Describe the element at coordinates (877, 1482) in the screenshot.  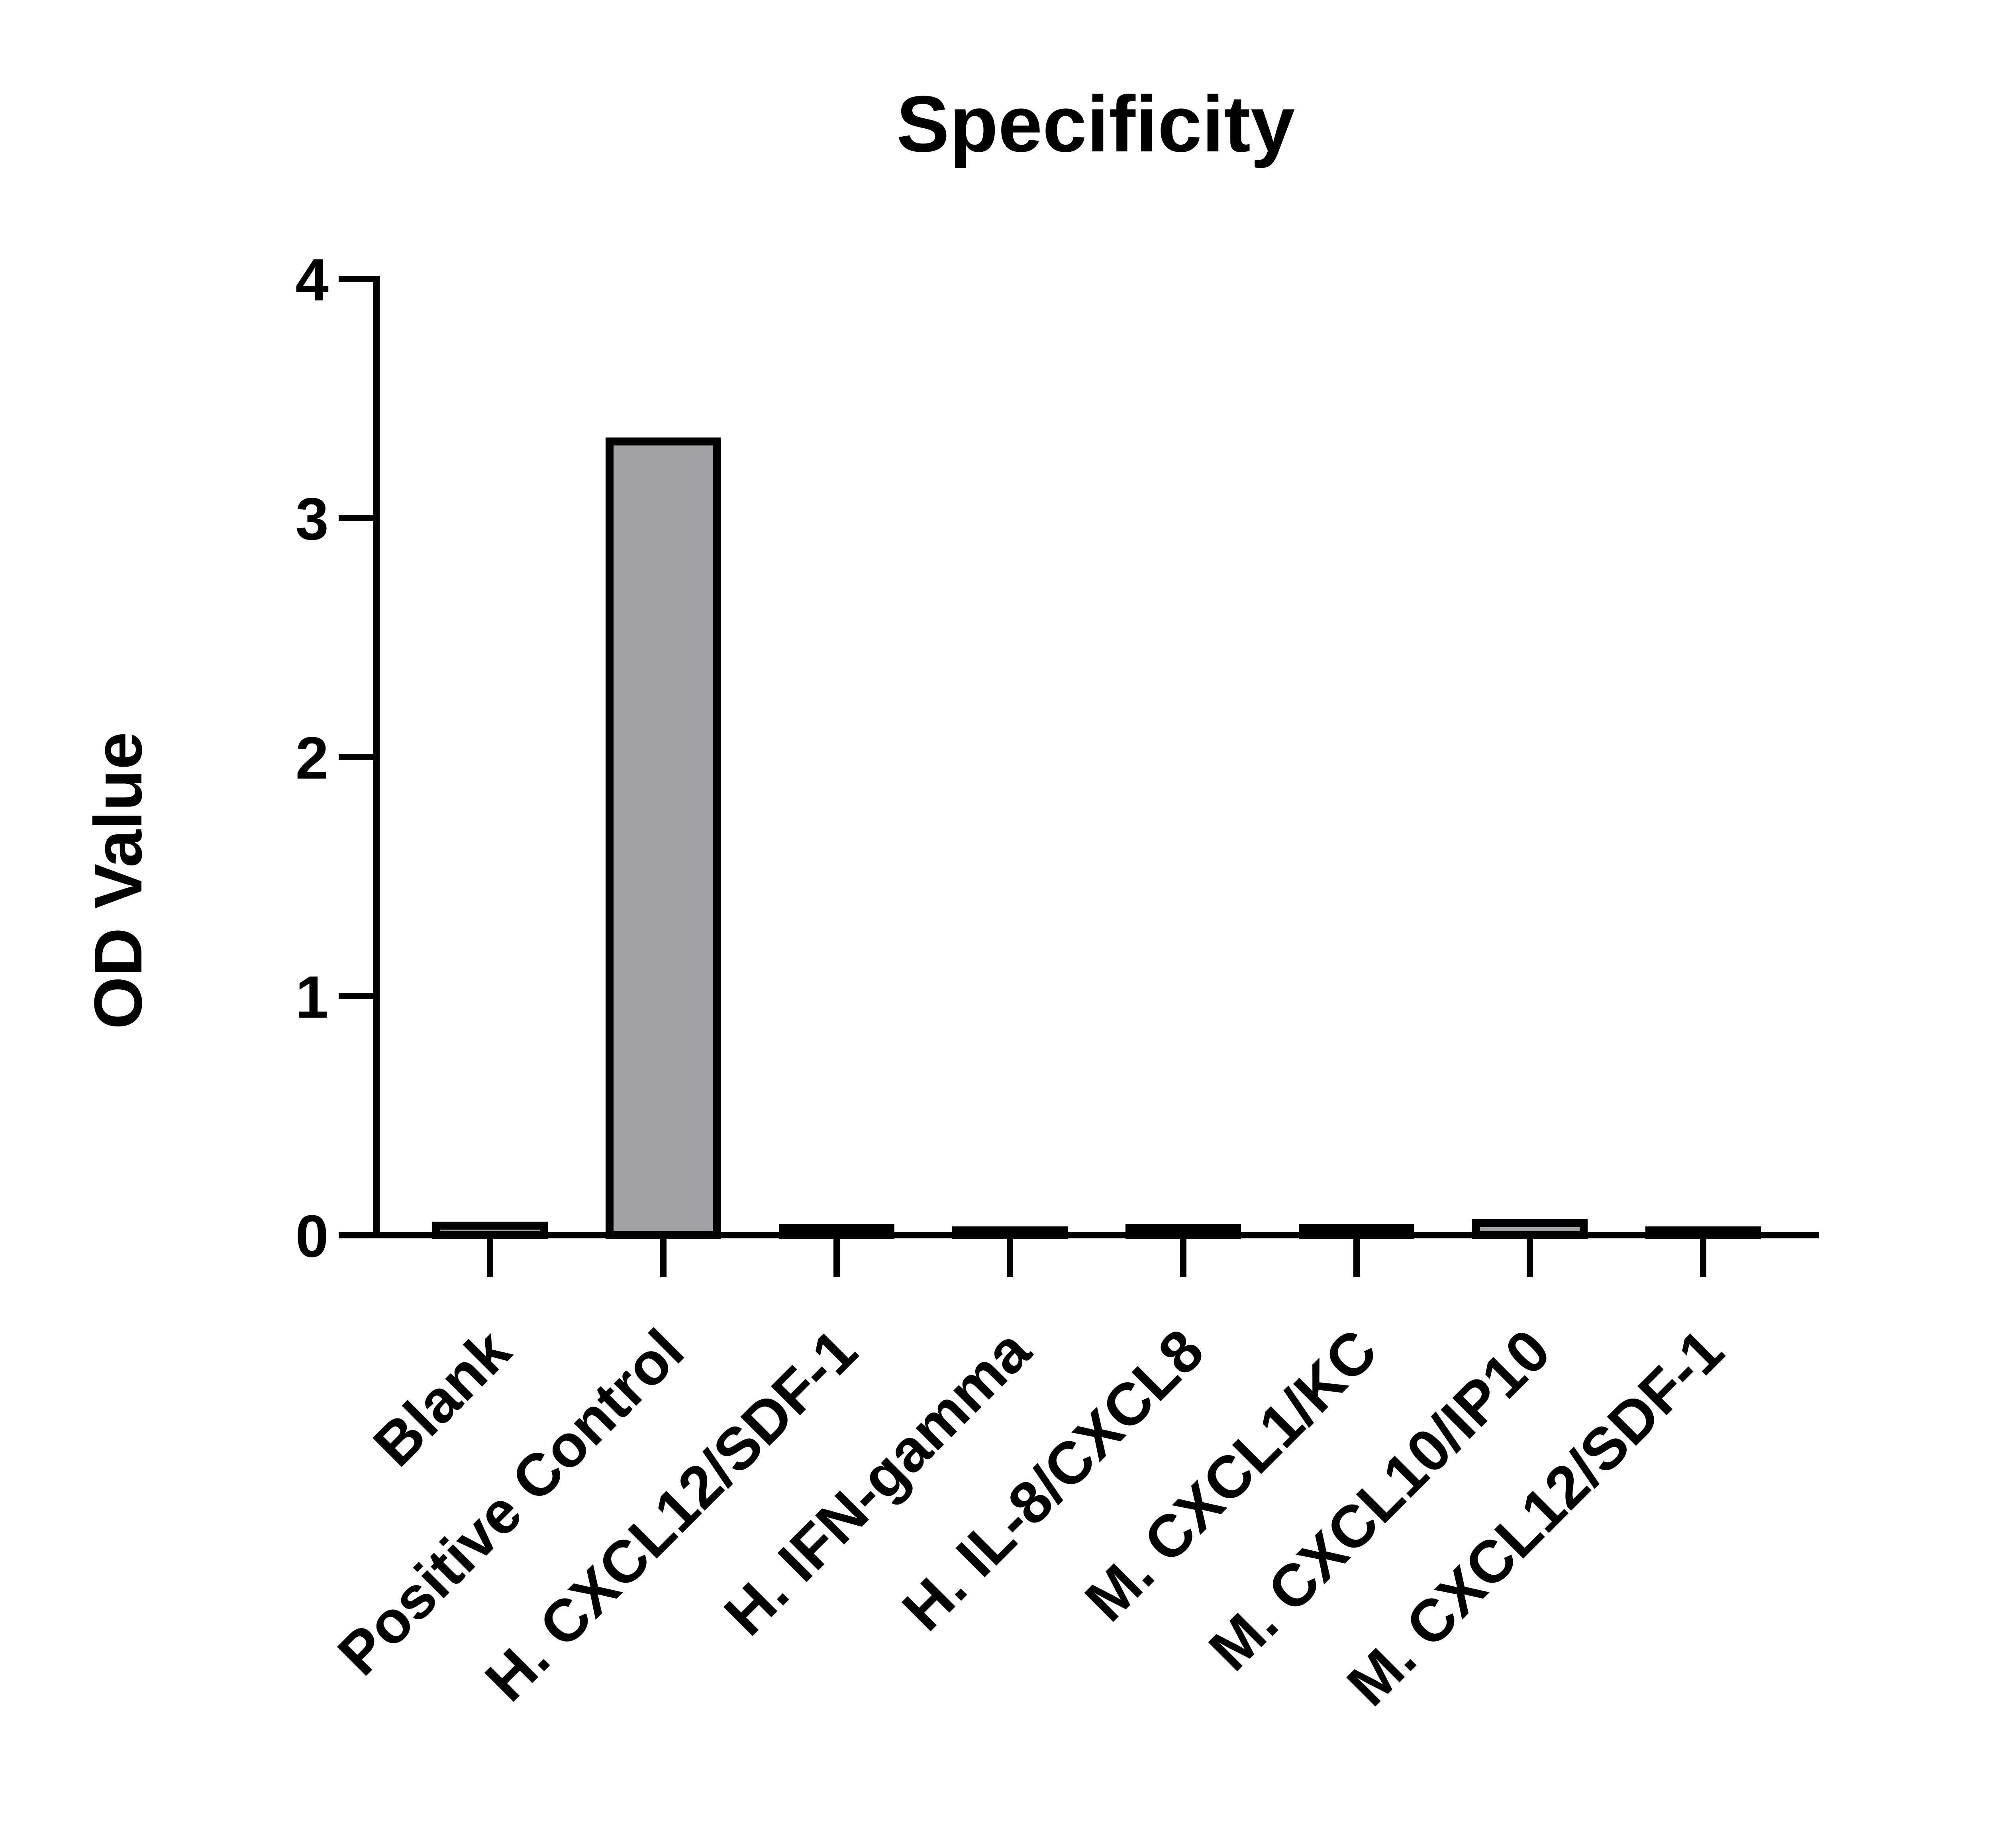
I see `x-tick-label-3: H. IFN-gamma` at that location.